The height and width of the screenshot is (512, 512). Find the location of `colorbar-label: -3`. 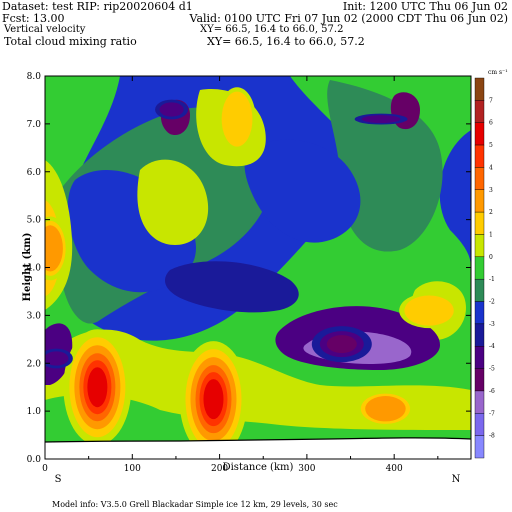

colorbar-label: -3 is located at coordinates (492, 324).